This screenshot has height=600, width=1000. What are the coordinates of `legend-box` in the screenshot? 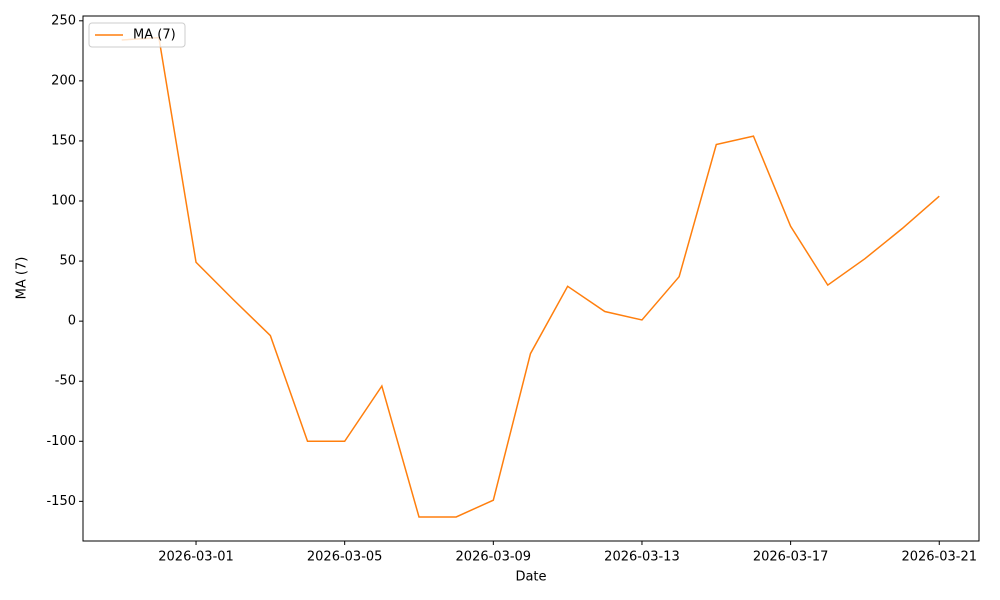 It's located at (137, 35).